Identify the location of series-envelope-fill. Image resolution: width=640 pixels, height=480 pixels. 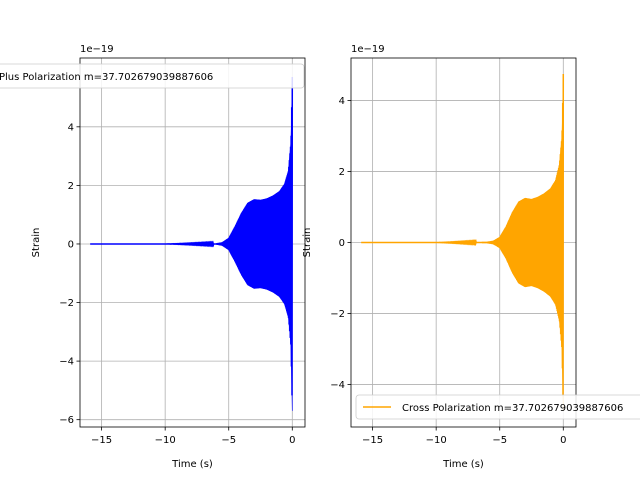
(259, 244).